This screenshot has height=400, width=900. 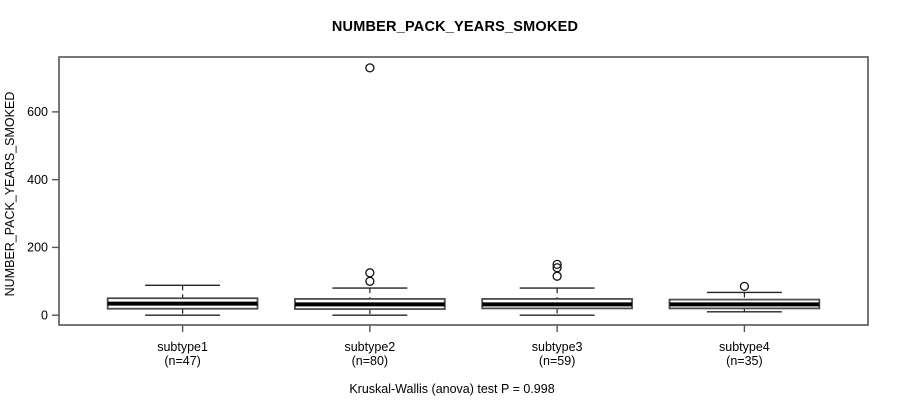 I want to click on outlier-point-subtype4, so click(x=744, y=286).